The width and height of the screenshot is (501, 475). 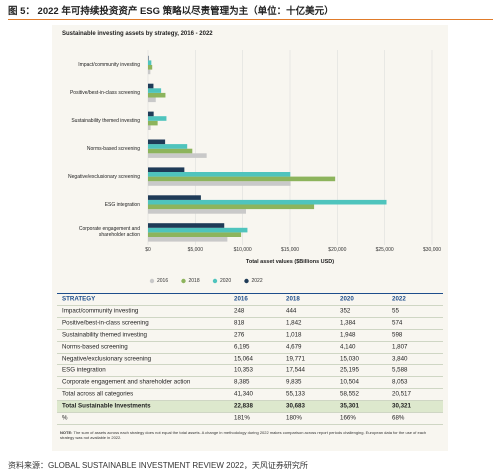 I want to click on category-label: Positive/best-in-class screening, so click(x=104, y=92).